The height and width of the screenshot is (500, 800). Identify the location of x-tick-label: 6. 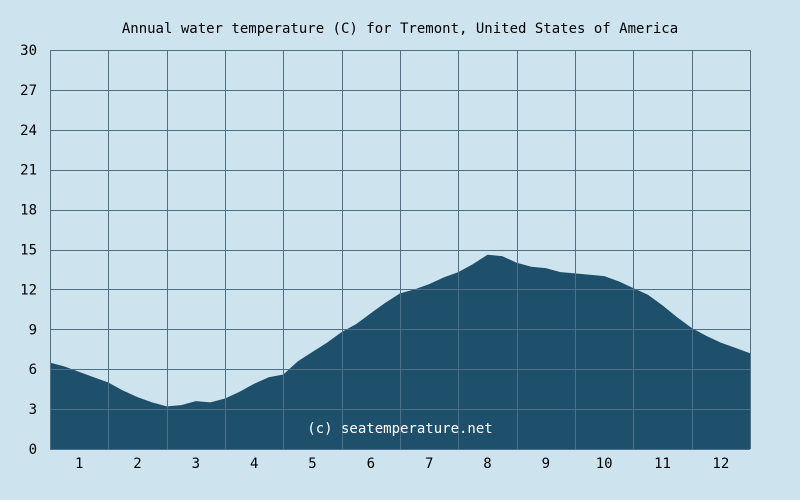
(371, 464).